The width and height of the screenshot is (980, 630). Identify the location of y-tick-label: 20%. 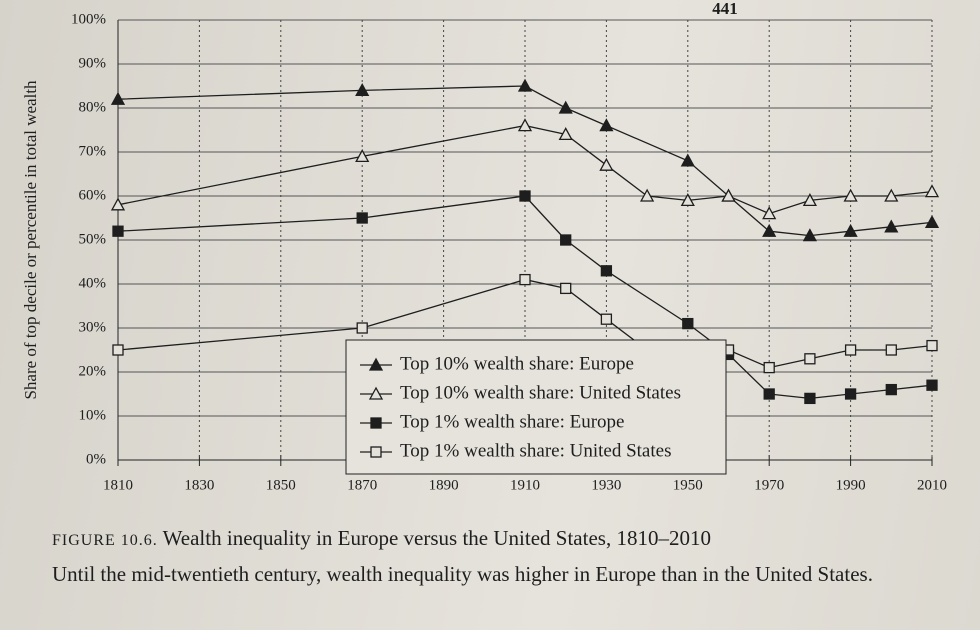
(93, 371).